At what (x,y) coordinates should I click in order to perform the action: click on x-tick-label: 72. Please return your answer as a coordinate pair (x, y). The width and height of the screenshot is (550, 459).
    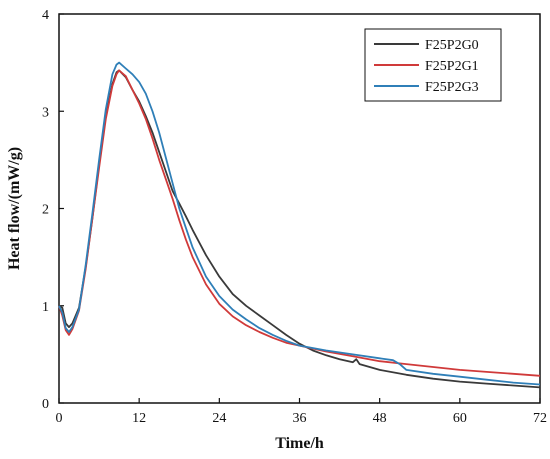
    Looking at the image, I should click on (540, 418).